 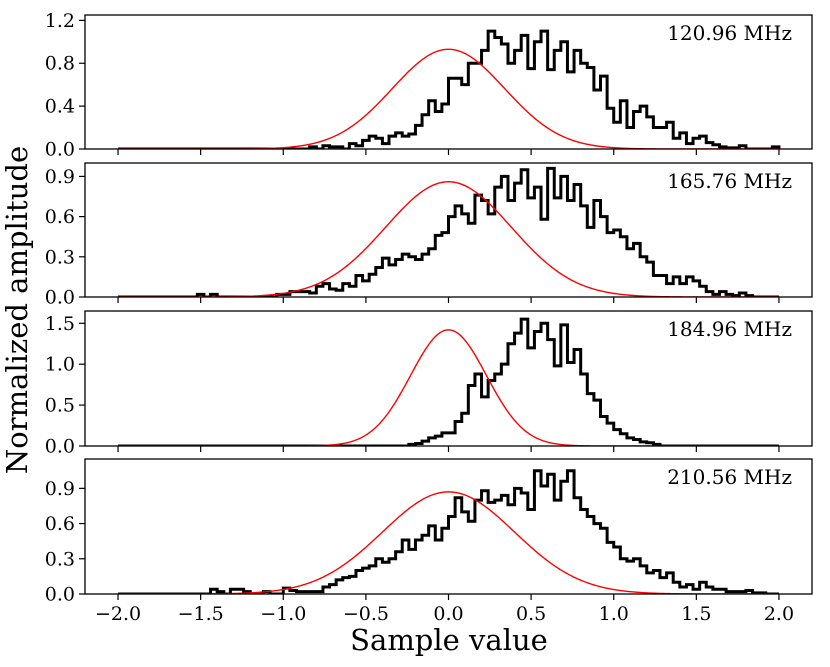 What do you see at coordinates (614, 614) in the screenshot?
I see `x-tick-label: 1.0` at bounding box center [614, 614].